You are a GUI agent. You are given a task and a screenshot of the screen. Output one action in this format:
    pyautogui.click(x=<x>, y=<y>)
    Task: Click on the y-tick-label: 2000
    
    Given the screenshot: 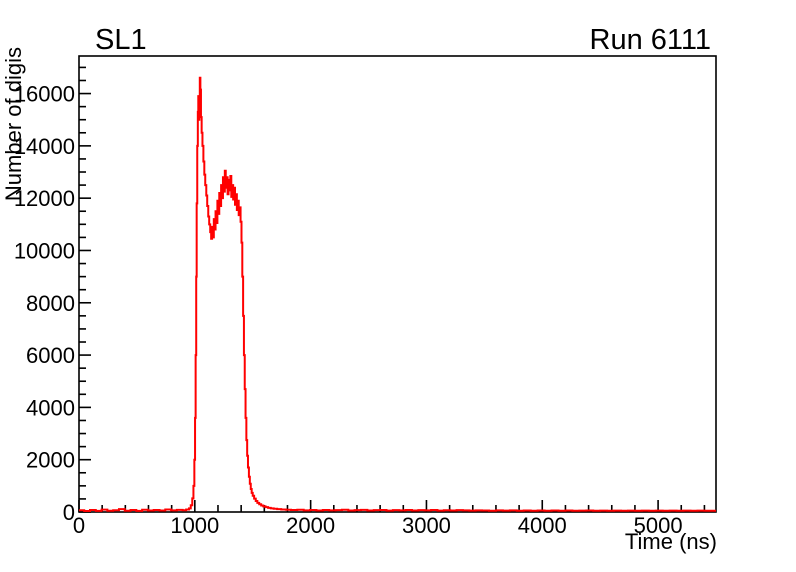 What is the action you would take?
    pyautogui.click(x=50, y=460)
    